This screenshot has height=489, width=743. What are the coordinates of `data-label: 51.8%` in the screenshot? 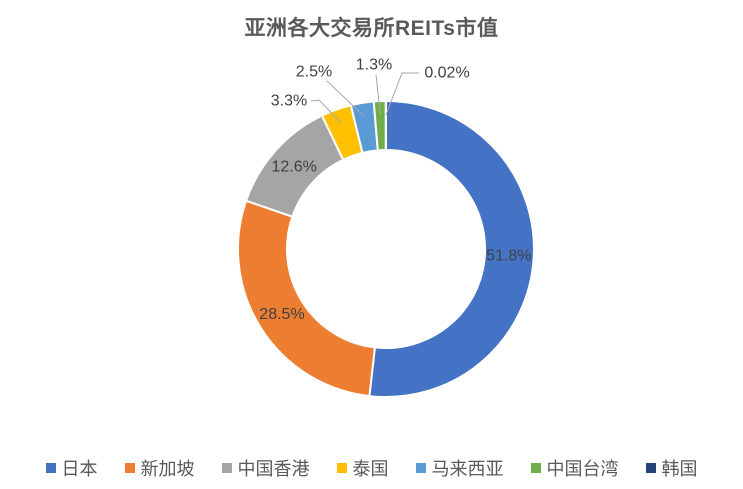 It's located at (508, 255).